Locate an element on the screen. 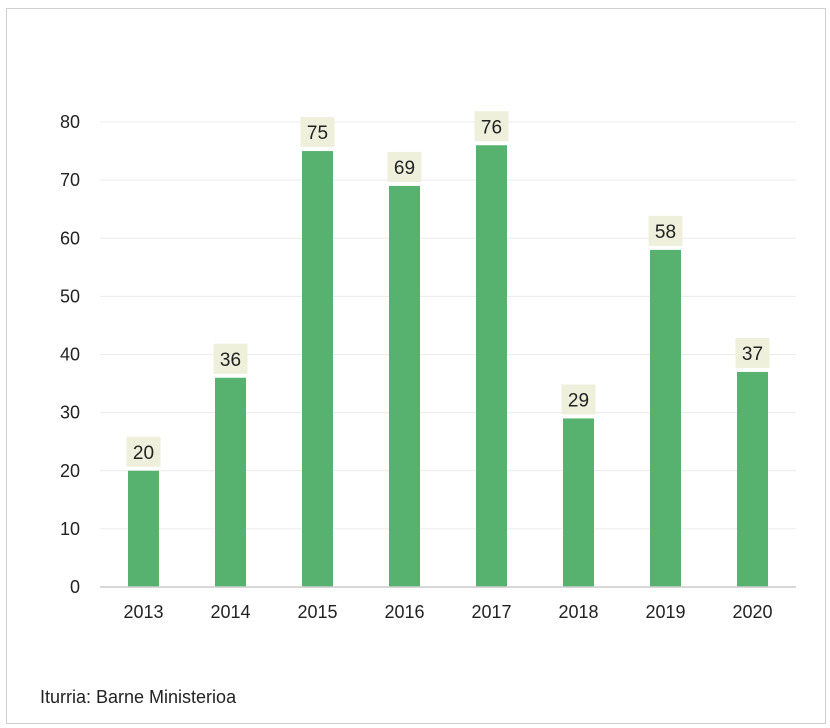 This screenshot has height=728, width=830. data-label-text: 58 is located at coordinates (665, 232).